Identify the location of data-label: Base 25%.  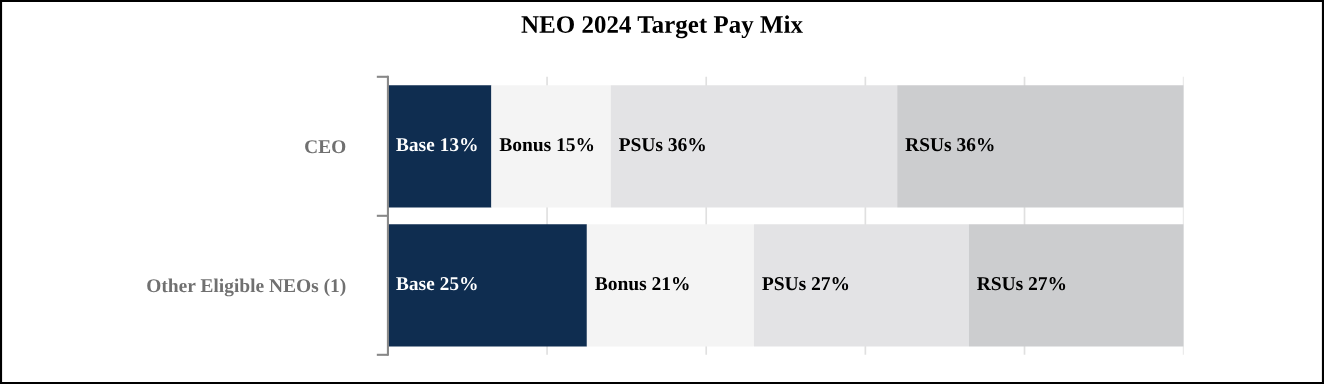
(436, 284).